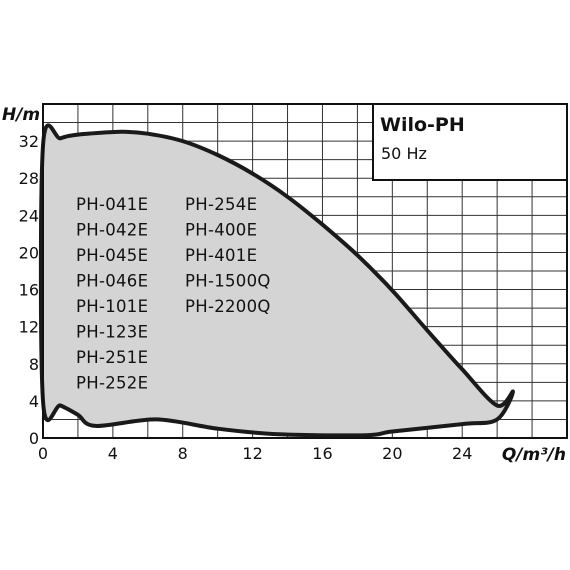 Image resolution: width=570 pixels, height=570 pixels. I want to click on y-tick-label: 20, so click(29, 252).